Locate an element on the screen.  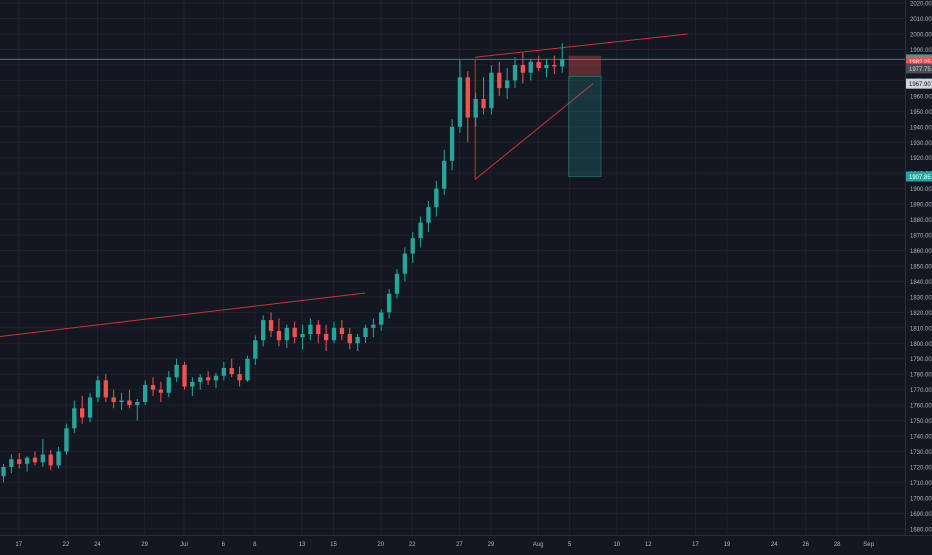
price-tick-label: 1750.00 is located at coordinates (921, 422).